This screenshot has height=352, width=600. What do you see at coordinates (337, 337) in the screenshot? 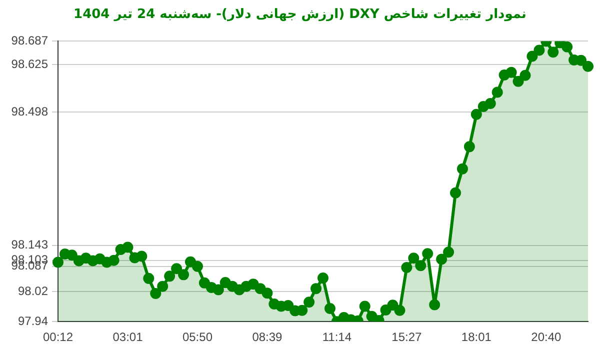
I see `x-tick-label: 11:14` at bounding box center [337, 337].